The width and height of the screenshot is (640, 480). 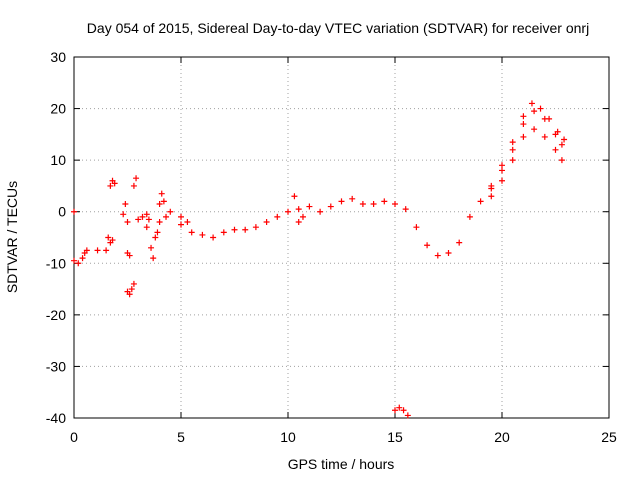 What do you see at coordinates (56, 366) in the screenshot?
I see `y-tick-label: -30` at bounding box center [56, 366].